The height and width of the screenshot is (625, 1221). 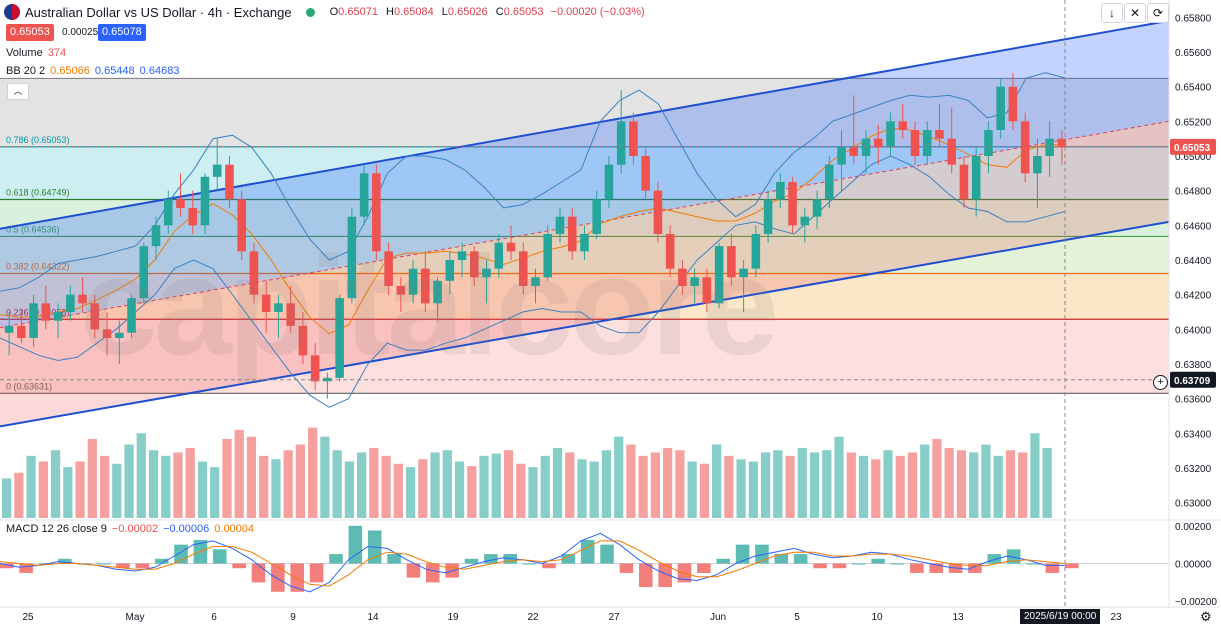 I want to click on y-tick-label: 0.63400, so click(x=1193, y=434).